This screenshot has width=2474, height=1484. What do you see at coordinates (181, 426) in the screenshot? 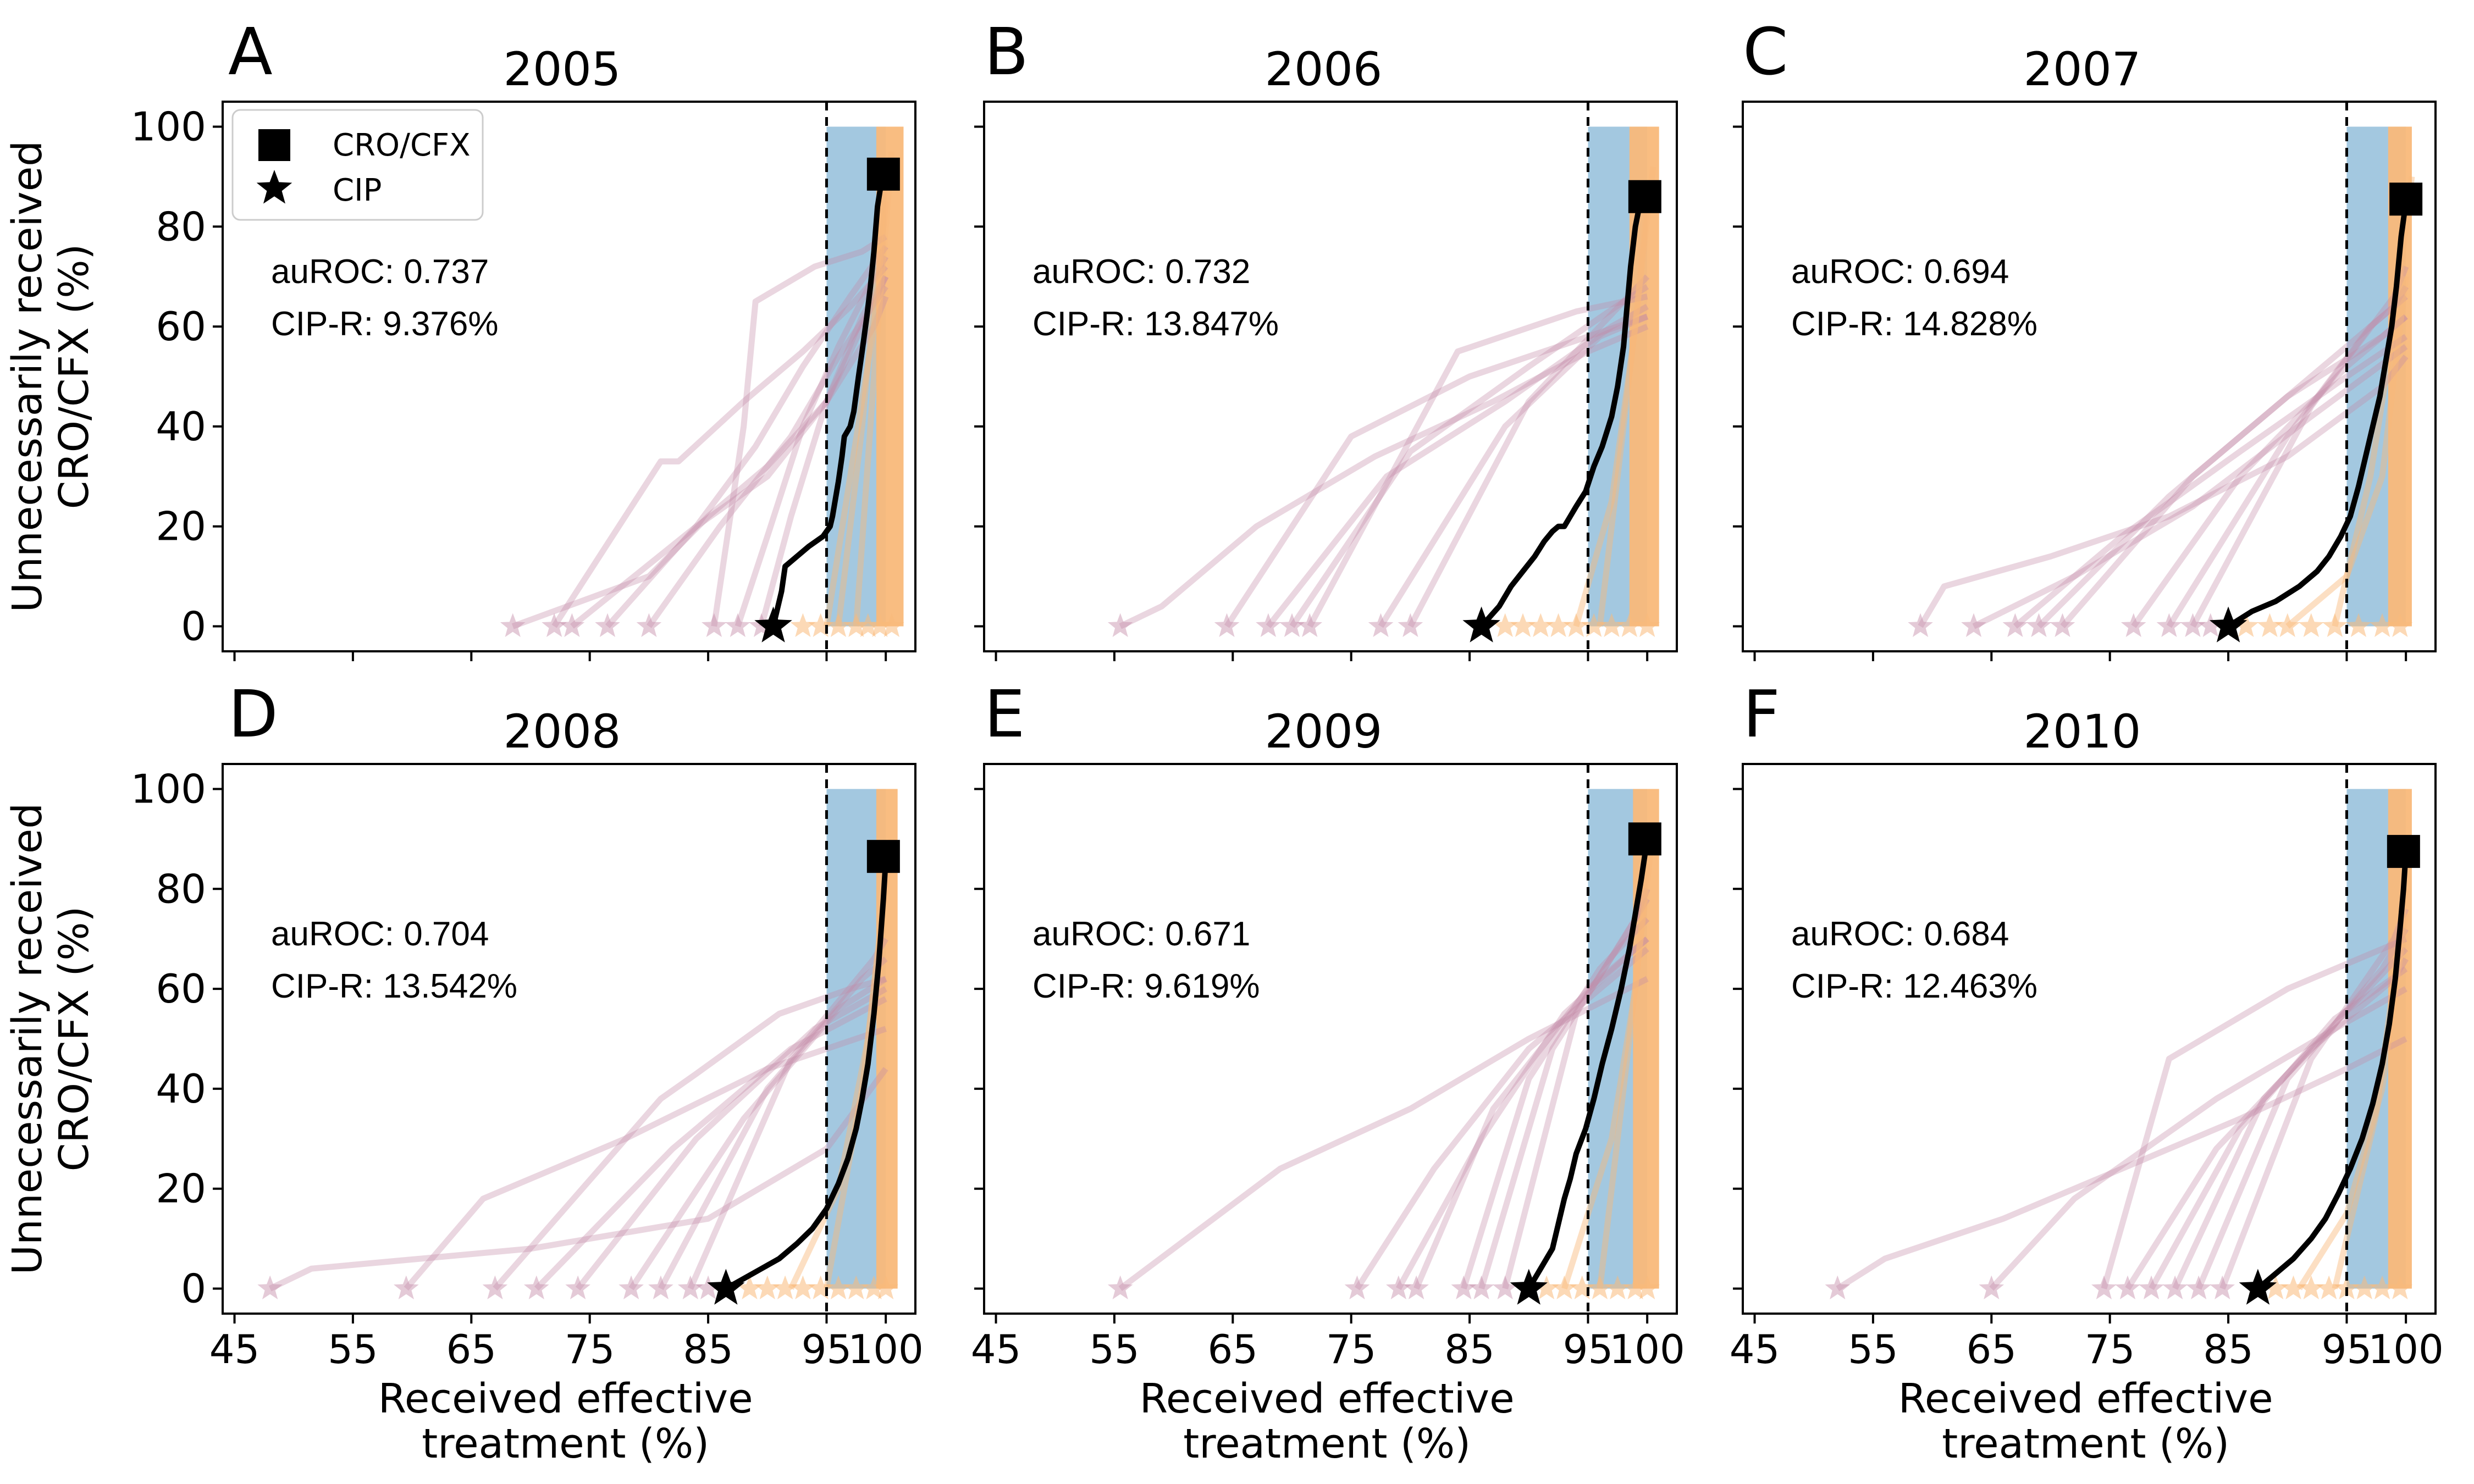
I see `y-tick-label: 40` at bounding box center [181, 426].